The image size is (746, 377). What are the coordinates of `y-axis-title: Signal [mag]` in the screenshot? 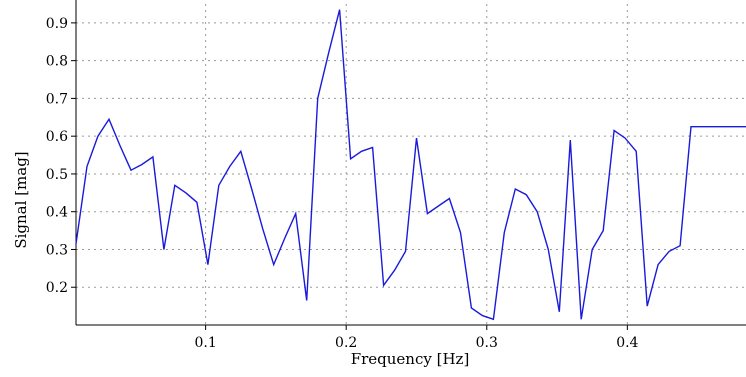 It's located at (21, 199).